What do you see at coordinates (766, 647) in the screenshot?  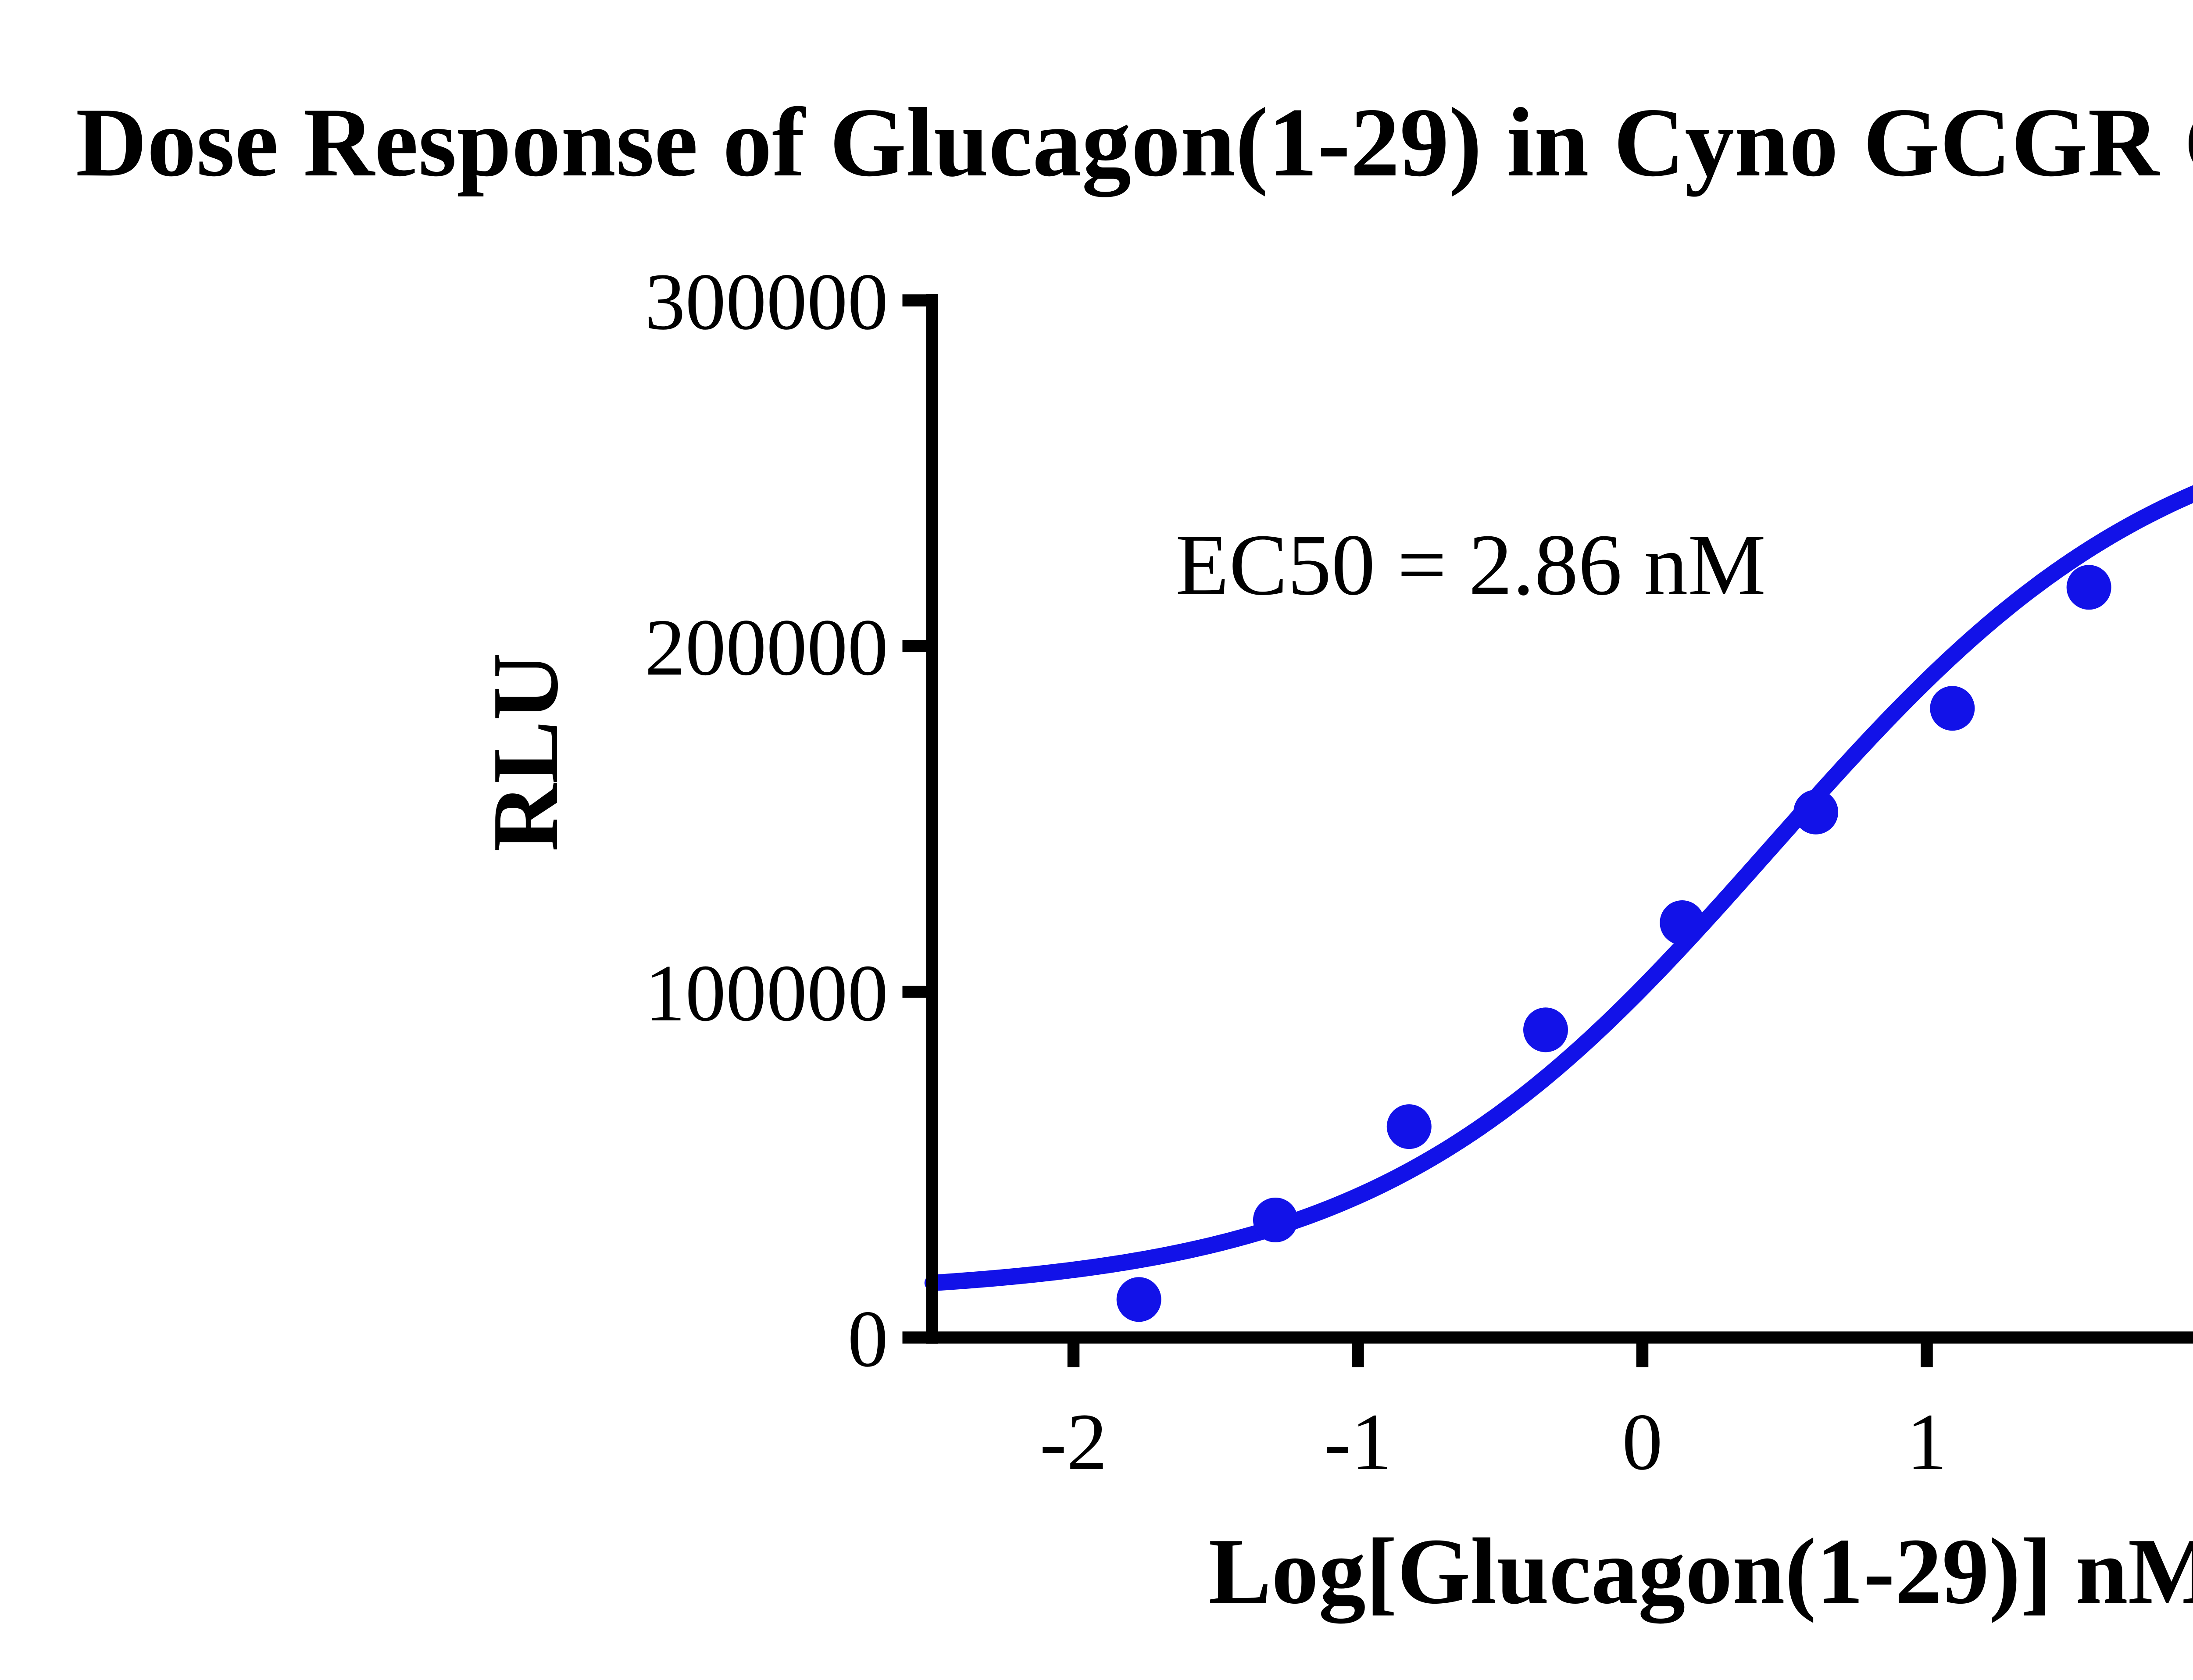 I see `y-tick-label: 200000` at bounding box center [766, 647].